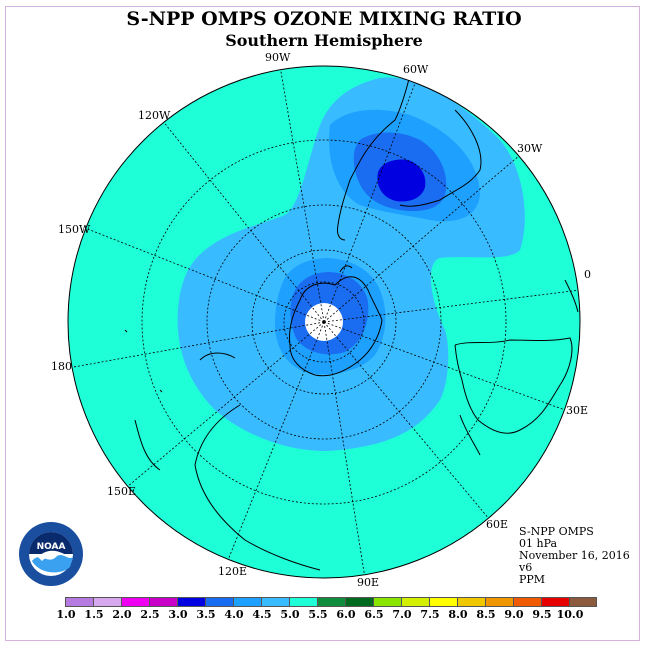 The height and width of the screenshot is (648, 648). What do you see at coordinates (530, 148) in the screenshot?
I see `lon-label: 30W` at bounding box center [530, 148].